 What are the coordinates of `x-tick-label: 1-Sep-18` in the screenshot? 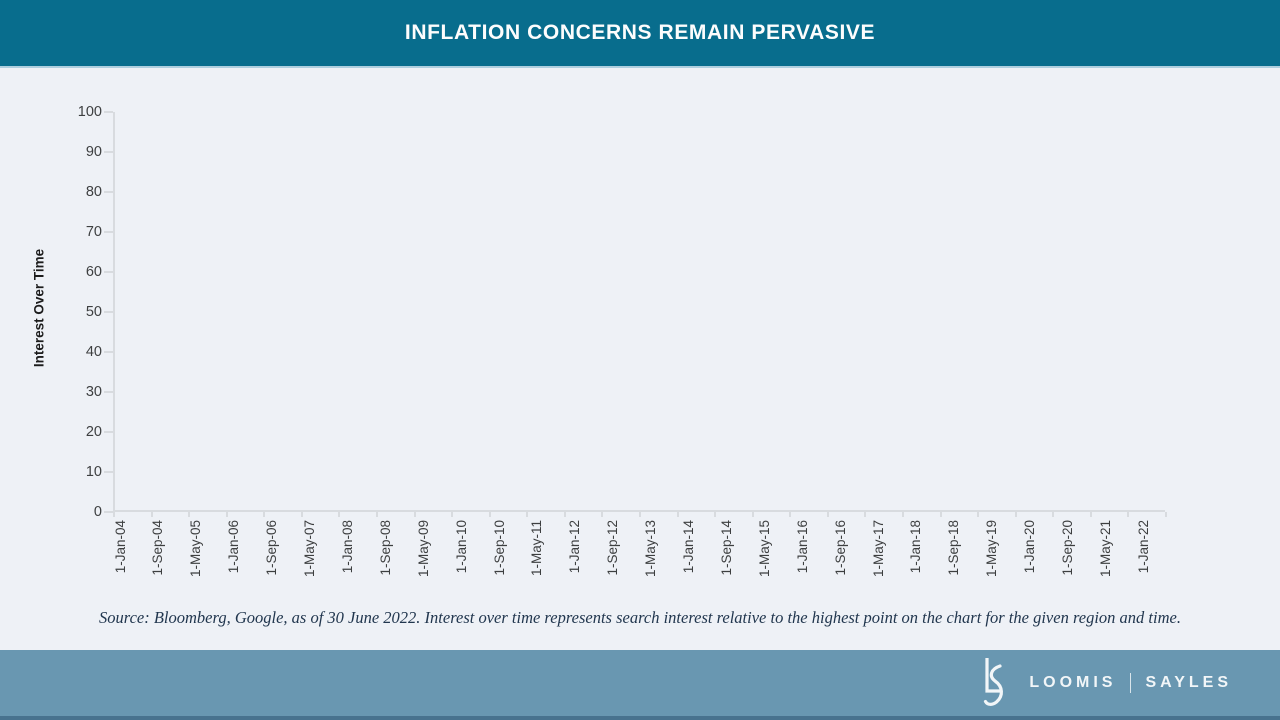 It's located at (954, 548).